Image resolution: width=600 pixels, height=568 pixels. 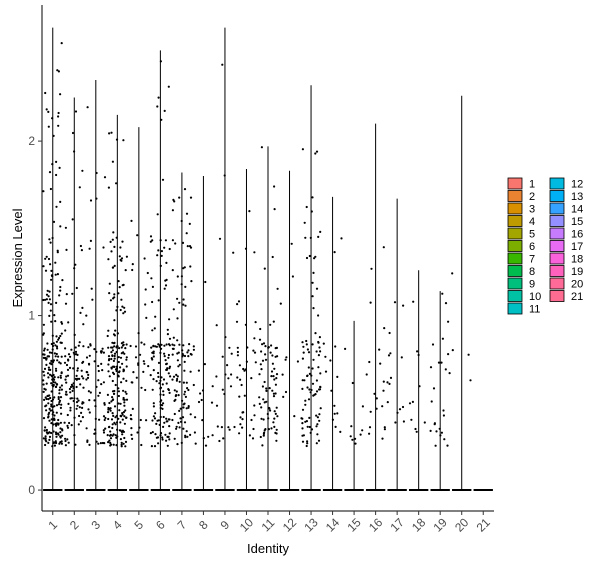 I want to click on x-tick-label: 16, so click(x=376, y=525).